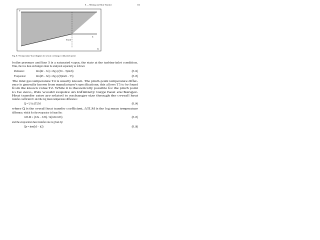 The image size is (320, 240). What do you see at coordinates (55, 76) in the screenshot?
I see `equation: ṁw(h3 − h2) = ṁg cp(Tpinch − T5)` at bounding box center [55, 76].